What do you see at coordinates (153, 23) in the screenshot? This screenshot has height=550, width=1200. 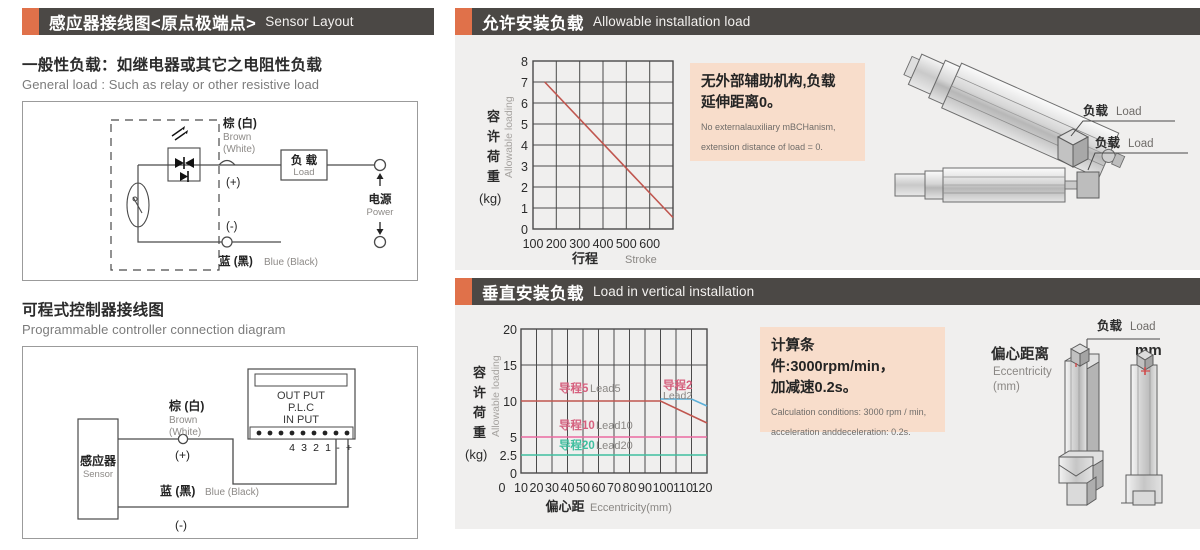 I see `sensor-layout-title-cn: 感应器接线图<原点极端点>` at bounding box center [153, 23].